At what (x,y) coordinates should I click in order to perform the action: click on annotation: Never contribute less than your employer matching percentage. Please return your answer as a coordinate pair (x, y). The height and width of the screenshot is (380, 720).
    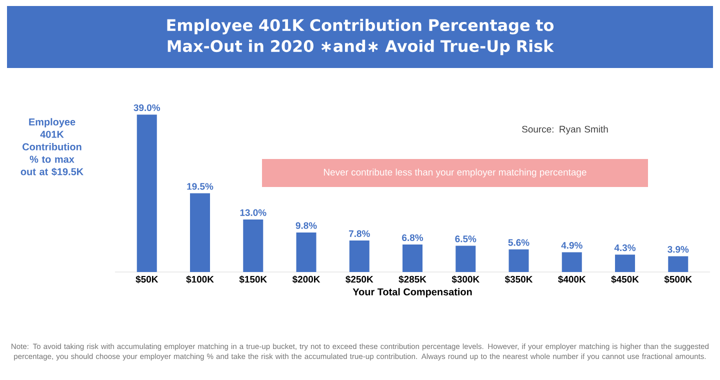
    Looking at the image, I should click on (455, 173).